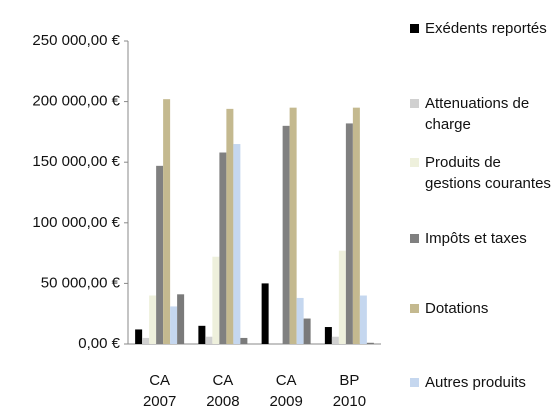 This screenshot has width=557, height=416. Describe the element at coordinates (76, 222) in the screenshot. I see `y-tick-label: 100 000,00 €` at that location.